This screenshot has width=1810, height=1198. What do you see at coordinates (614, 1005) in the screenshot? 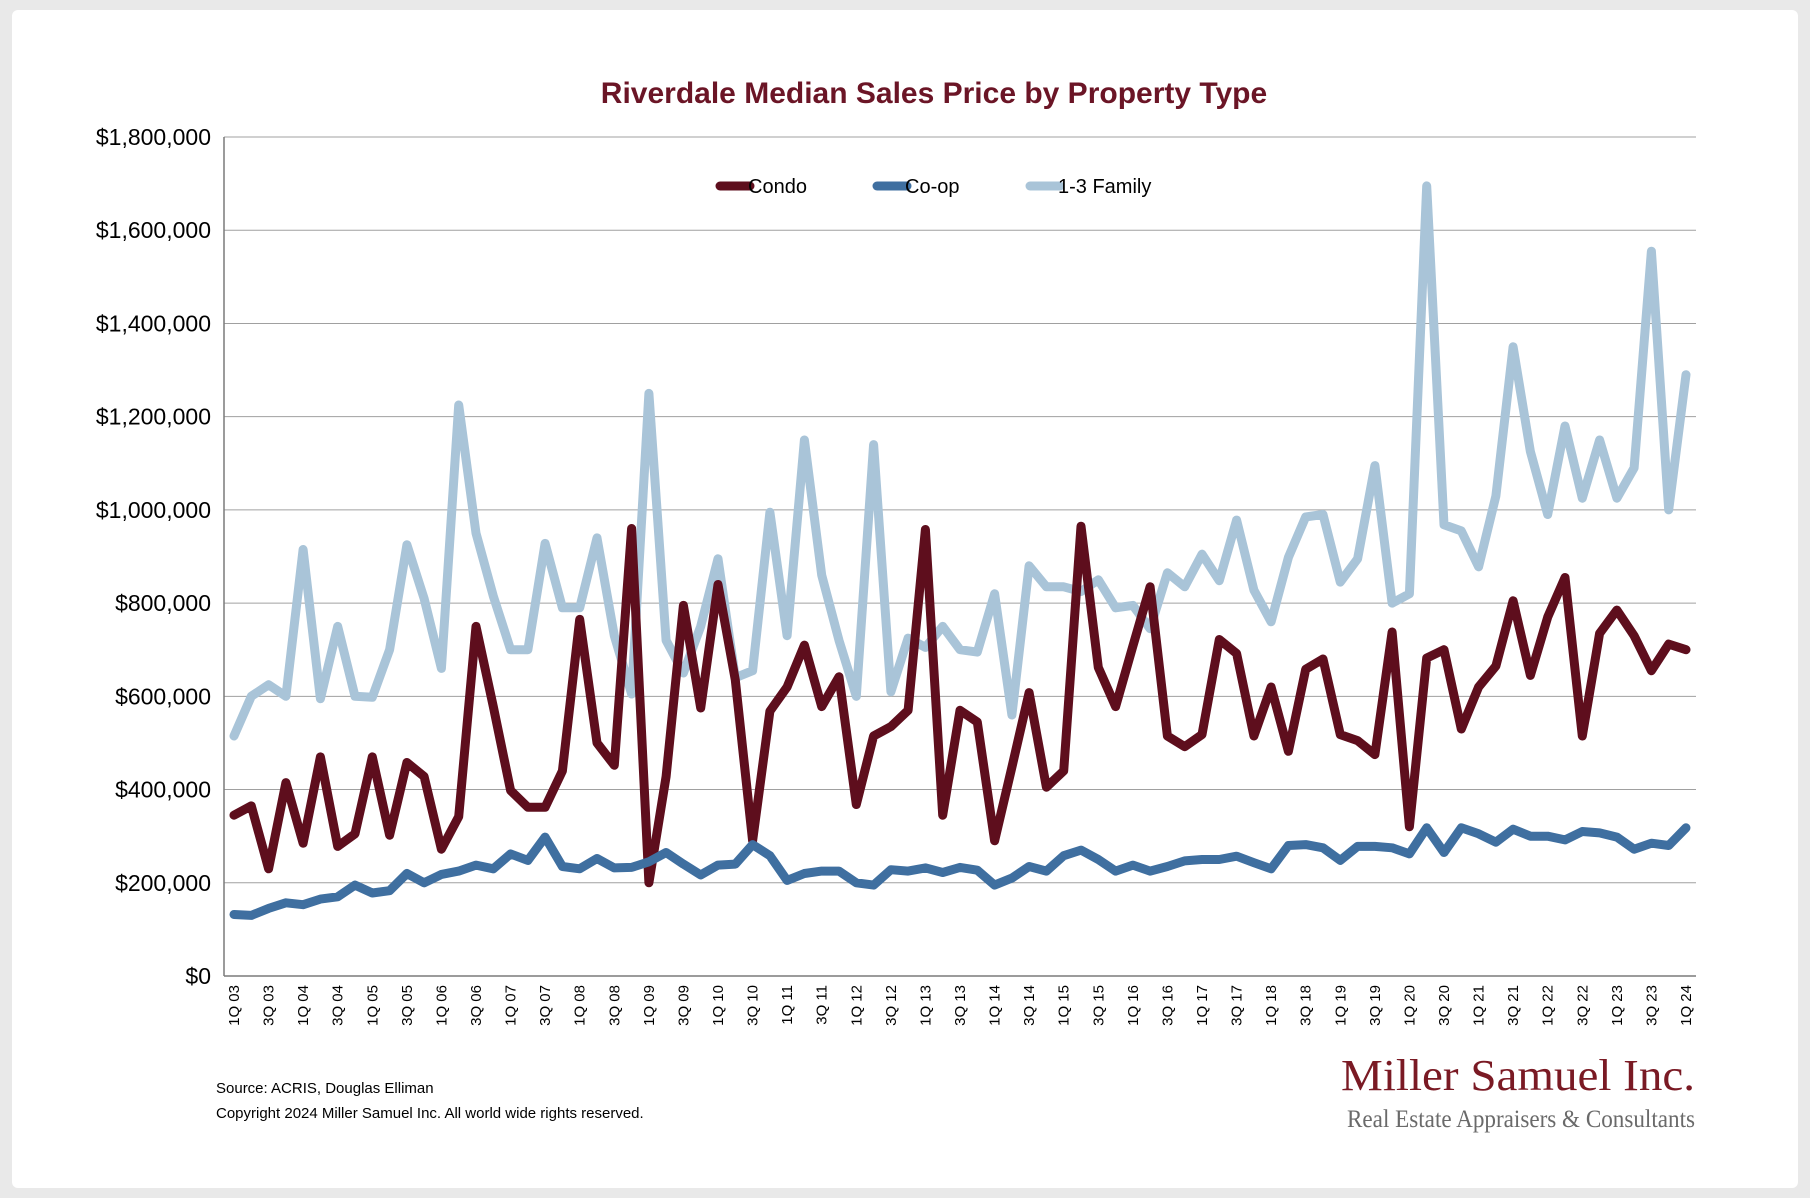
I see `x-tick-label: 3Q 08` at bounding box center [614, 1005].